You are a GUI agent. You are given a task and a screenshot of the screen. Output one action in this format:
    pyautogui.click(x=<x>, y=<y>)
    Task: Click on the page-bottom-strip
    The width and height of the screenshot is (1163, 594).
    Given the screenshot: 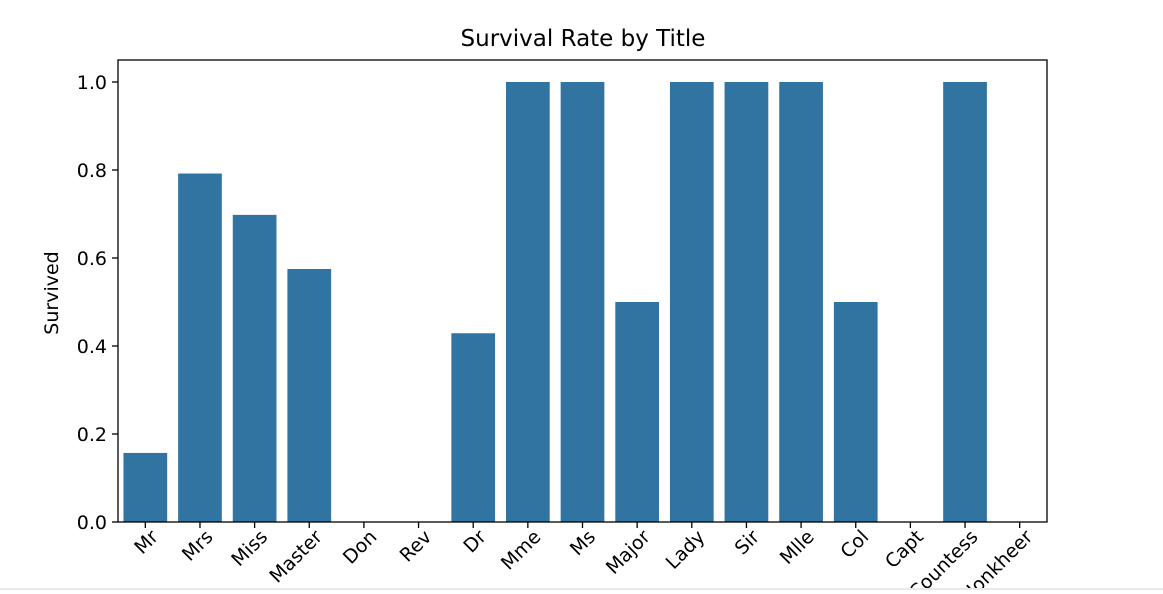 What is the action you would take?
    pyautogui.click(x=581, y=589)
    